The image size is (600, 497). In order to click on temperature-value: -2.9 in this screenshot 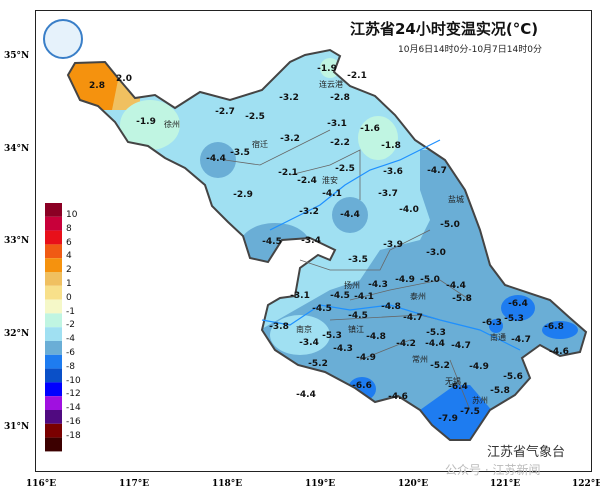, I will do `click(243, 195)`.